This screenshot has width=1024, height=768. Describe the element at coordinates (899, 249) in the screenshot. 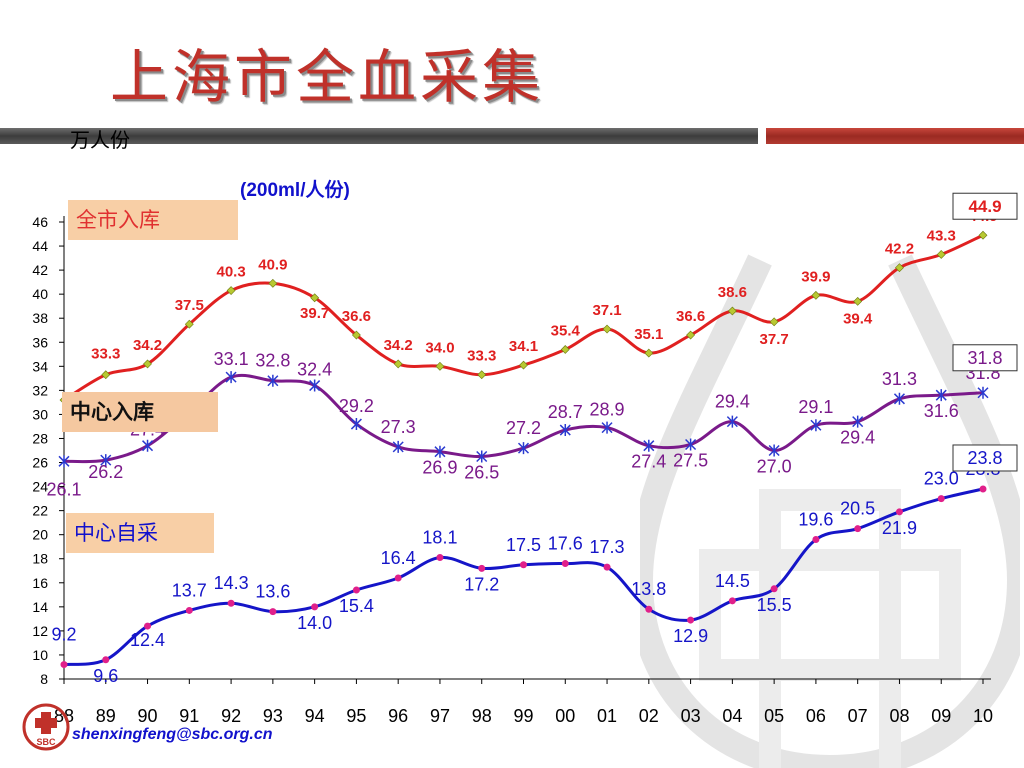

I see `data-label: 42.2` at that location.